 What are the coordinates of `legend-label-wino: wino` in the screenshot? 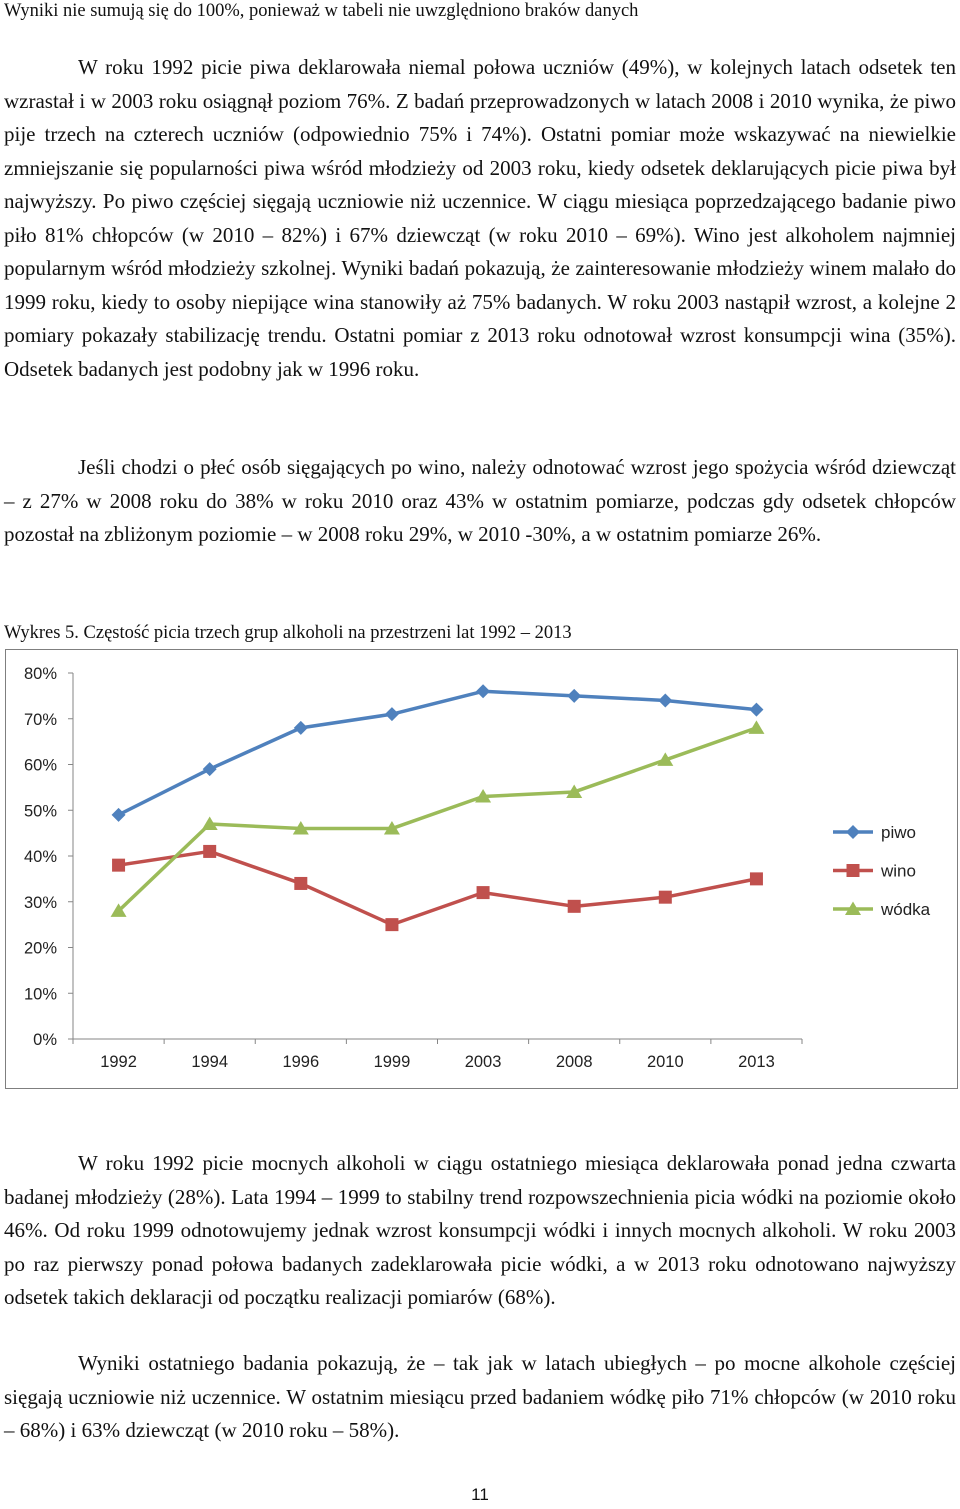 It's located at (898, 871).